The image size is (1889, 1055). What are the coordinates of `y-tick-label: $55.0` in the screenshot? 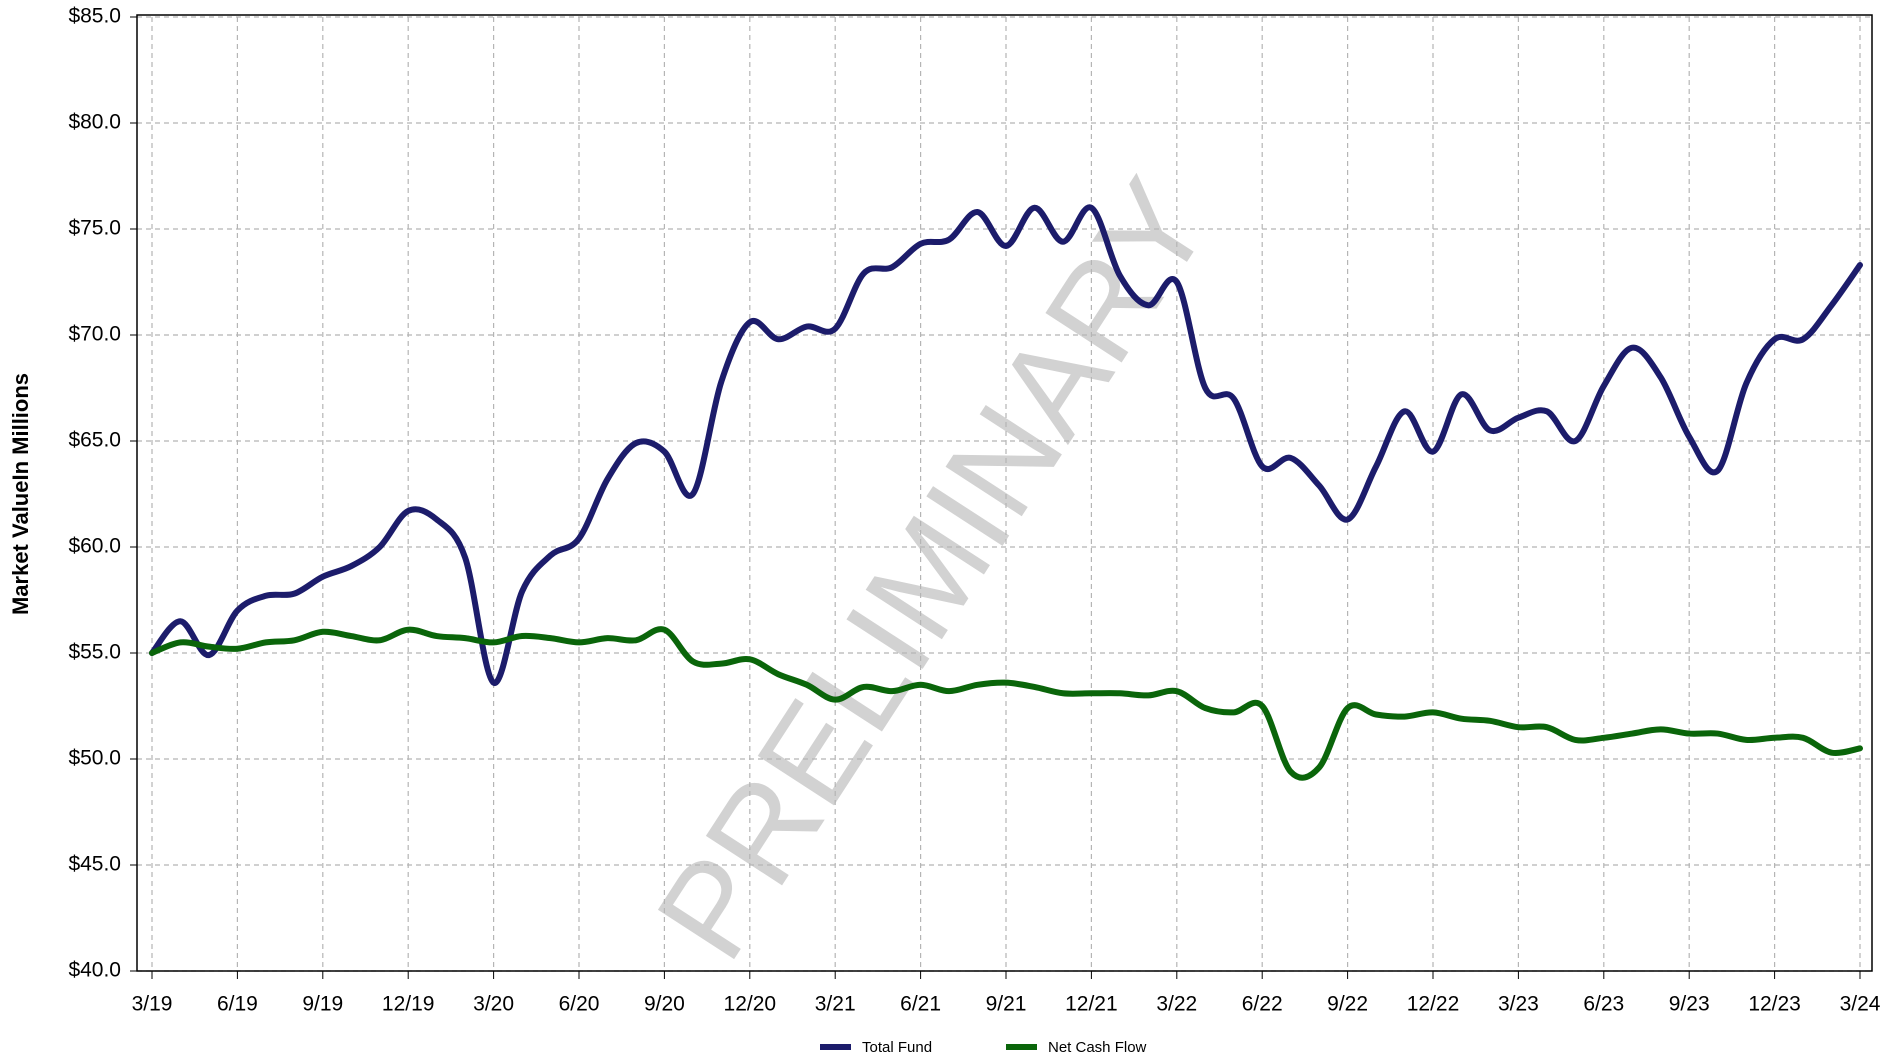 It's located at (94, 652).